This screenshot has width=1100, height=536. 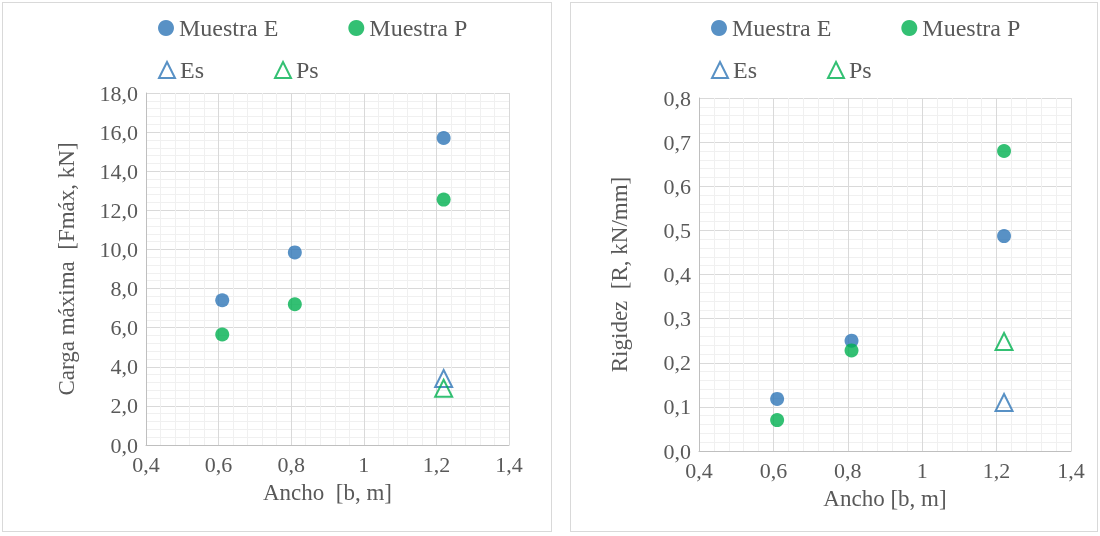 I want to click on y-axis-title: Rigidez [R, kN/mm], so click(x=619, y=274).